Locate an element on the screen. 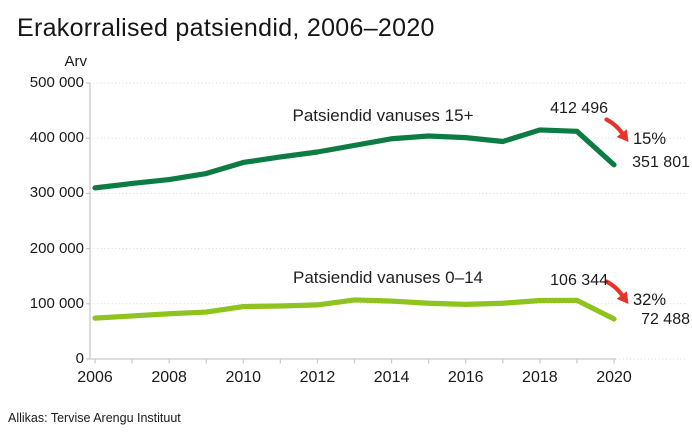 This screenshot has height=437, width=692. series-label-ages-0-14: Patsiendid vanuses 0–14 is located at coordinates (388, 277).